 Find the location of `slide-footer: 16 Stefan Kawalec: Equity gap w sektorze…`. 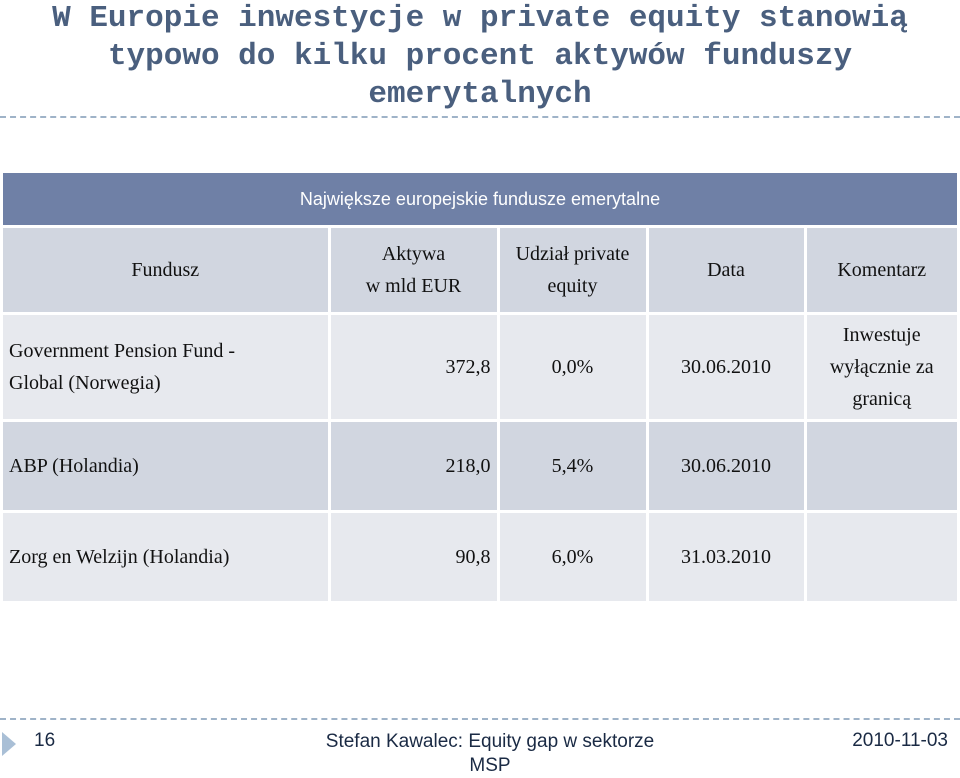

slide-footer: 16 Stefan Kawalec: Equity gap w sektorze… is located at coordinates (480, 752).